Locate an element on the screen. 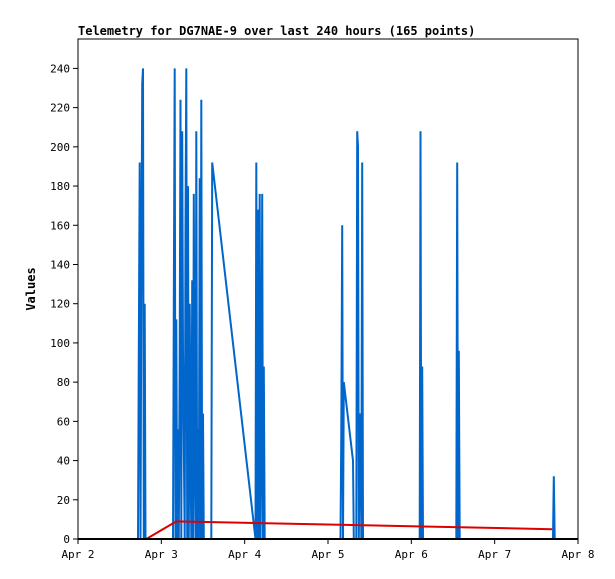  y-tick-label: 180 is located at coordinates (60, 186).